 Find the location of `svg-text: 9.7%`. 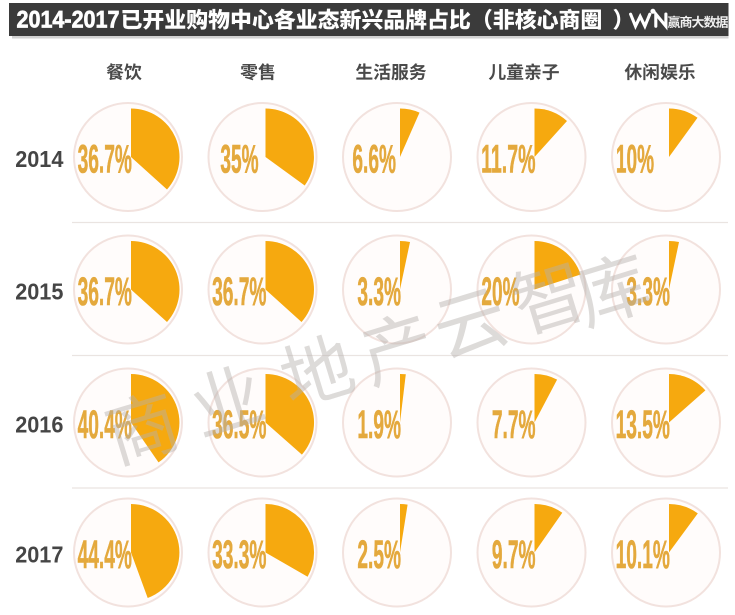

svg-text: 9.7% is located at coordinates (514, 555).